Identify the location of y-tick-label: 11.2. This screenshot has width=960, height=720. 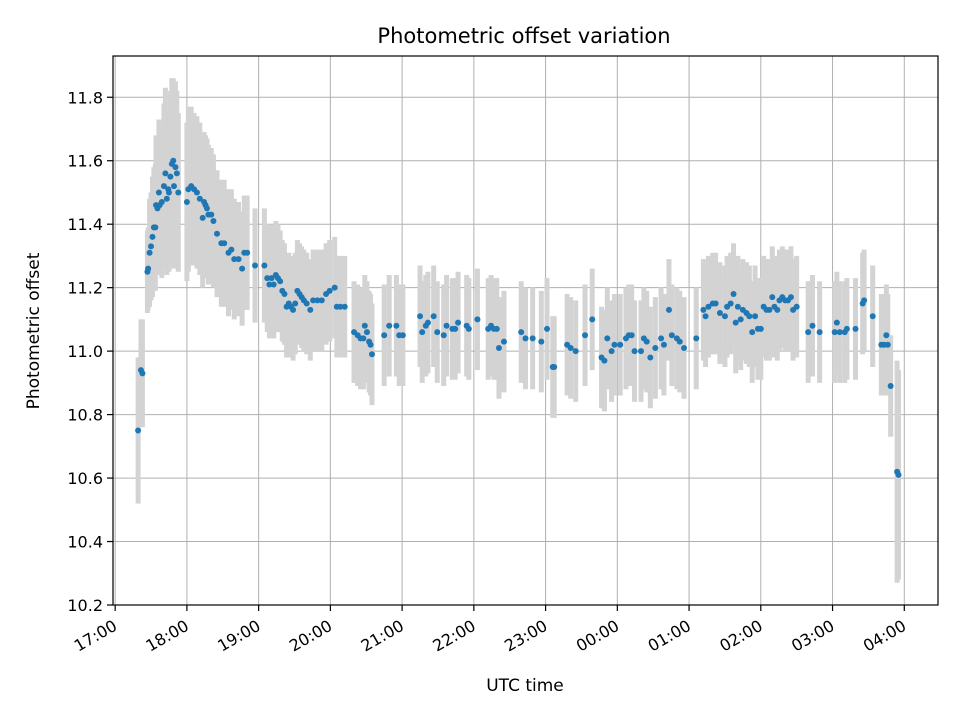
(85, 288).